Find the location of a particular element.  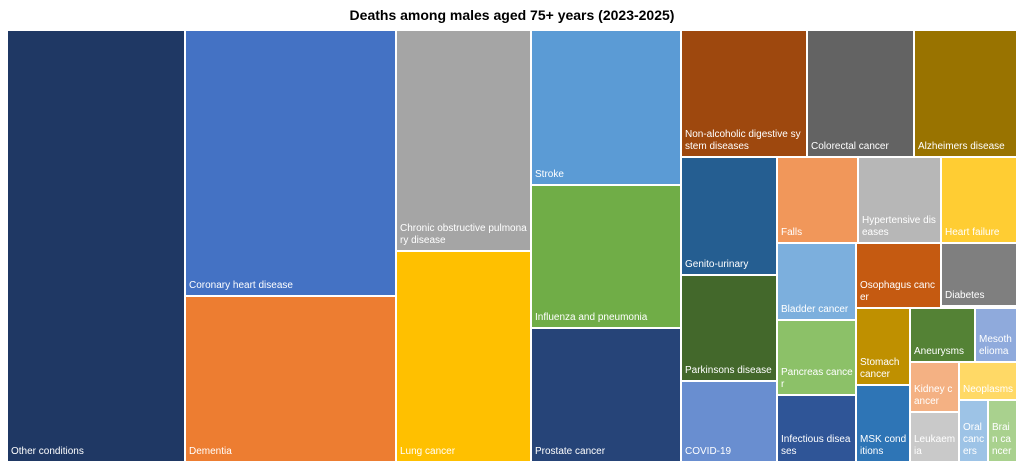

tile-falls: Falls is located at coordinates (817, 200).